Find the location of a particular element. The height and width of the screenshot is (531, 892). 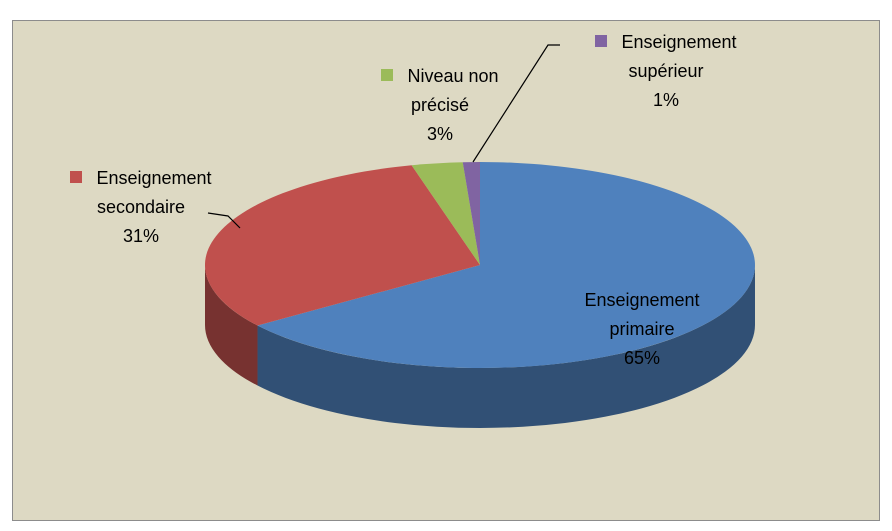

data-label: Enseignement secondaire 31% is located at coordinates (141, 207).